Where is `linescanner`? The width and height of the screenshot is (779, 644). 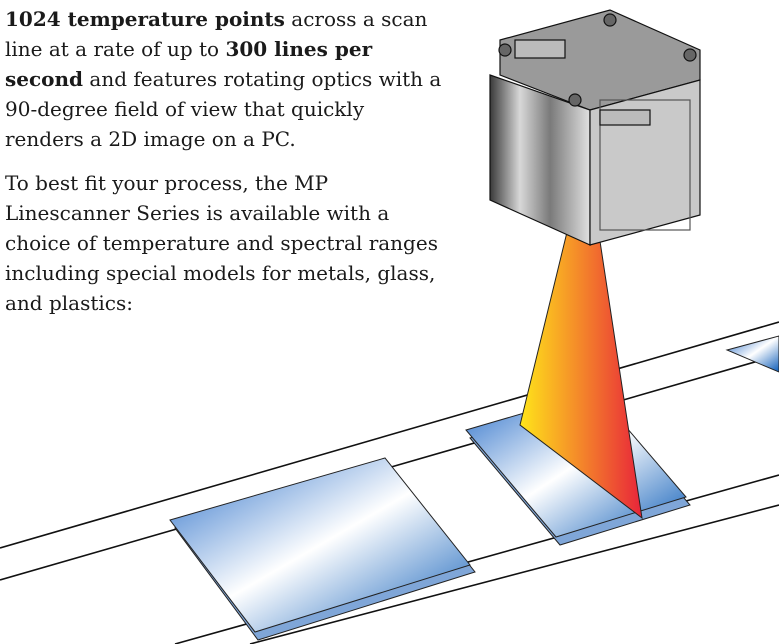
linescanner is located at coordinates (595, 127).